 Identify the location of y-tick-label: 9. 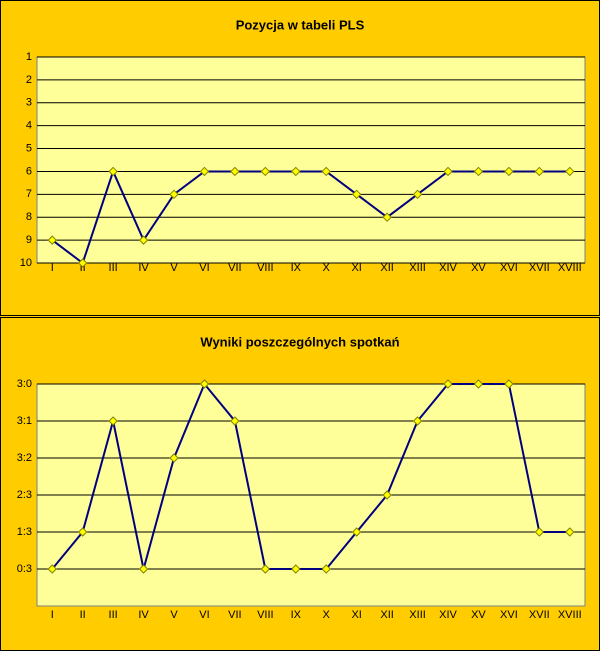
(29, 240).